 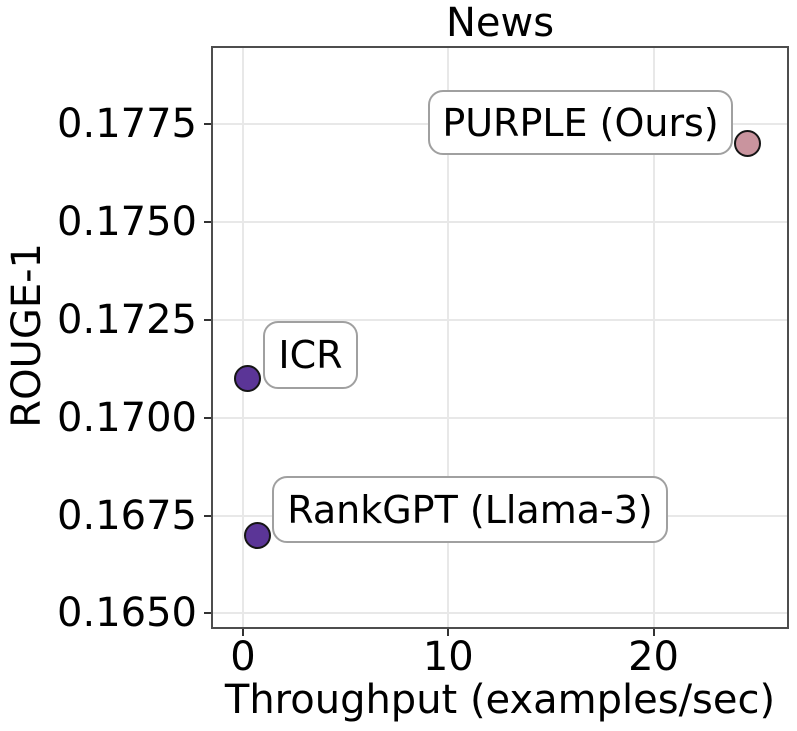 I want to click on annotation-purple-ours: PURPLE (Ours), so click(x=580, y=122).